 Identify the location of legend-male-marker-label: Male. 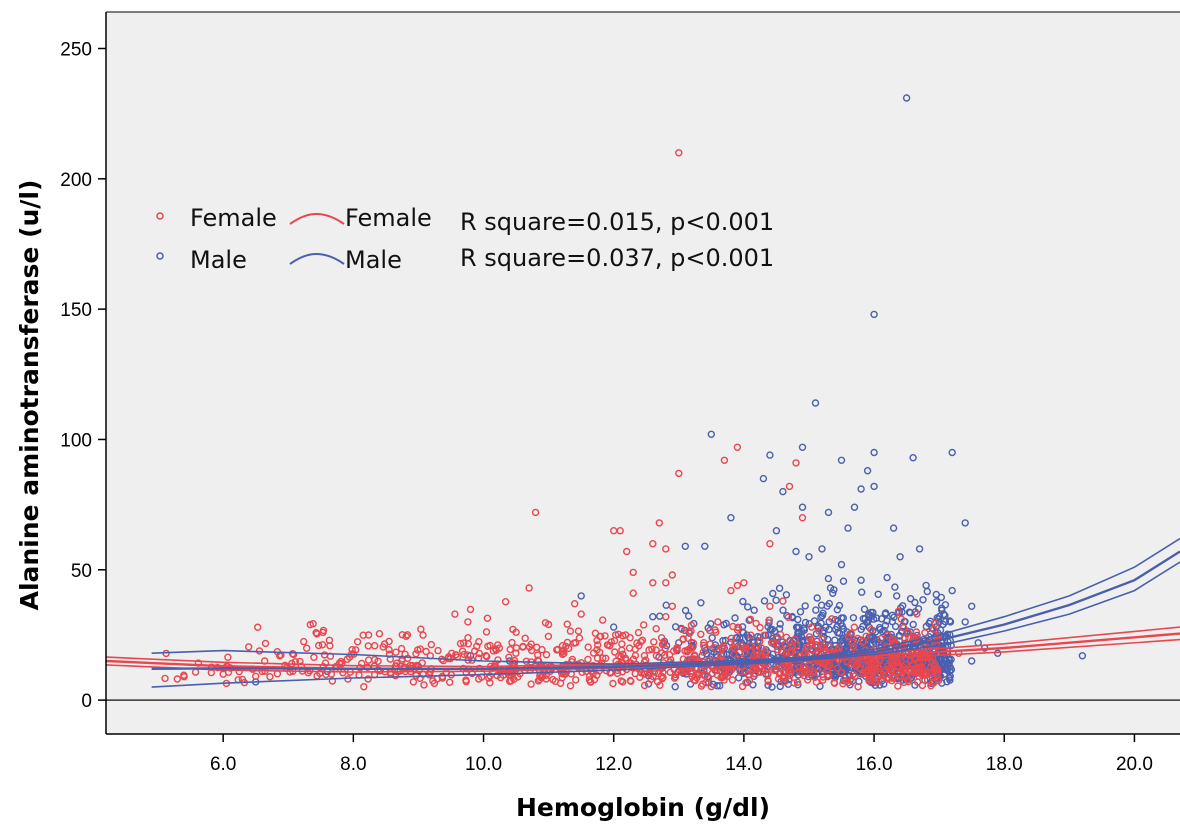
(218, 260).